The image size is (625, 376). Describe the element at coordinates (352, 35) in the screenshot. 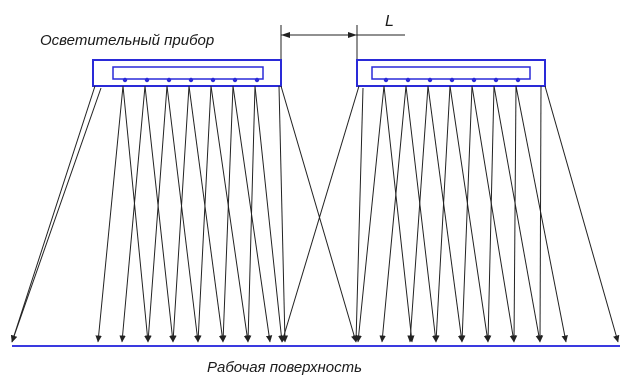

I see `dimension-arrow-right` at that location.